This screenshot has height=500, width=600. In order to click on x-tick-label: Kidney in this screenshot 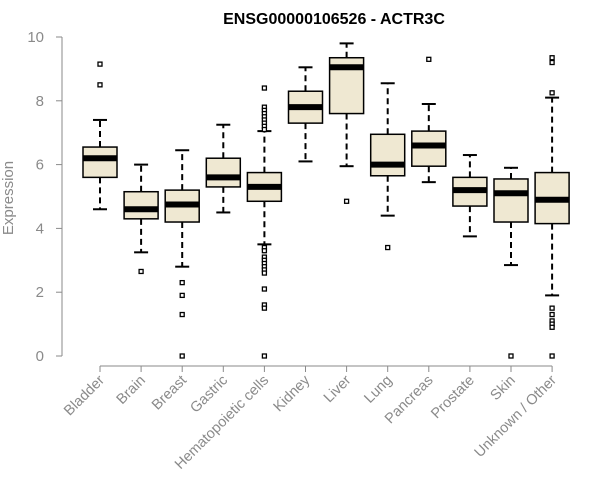, I will do `click(292, 393)`.